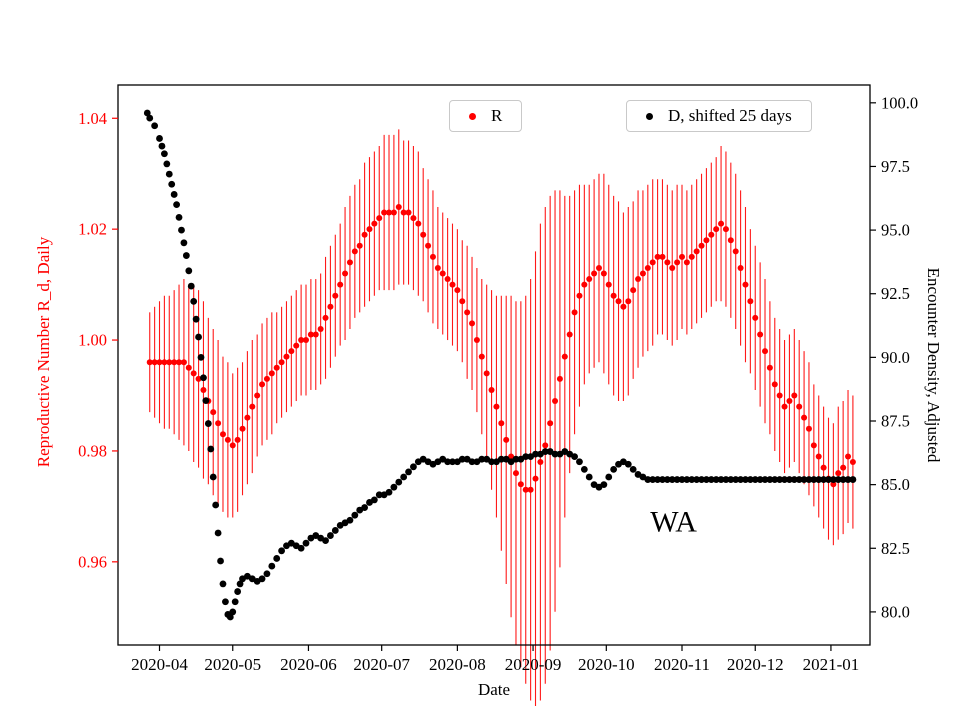  What do you see at coordinates (895, 230) in the screenshot?
I see `right-tick-label: 95.0` at bounding box center [895, 230].